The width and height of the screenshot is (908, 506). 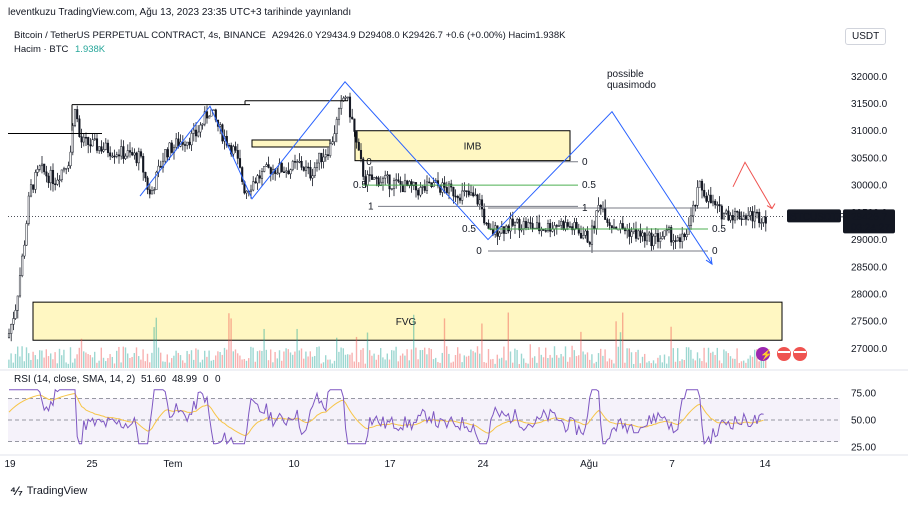 What do you see at coordinates (869, 186) in the screenshot?
I see `price-tick: 30000.0` at bounding box center [869, 186].